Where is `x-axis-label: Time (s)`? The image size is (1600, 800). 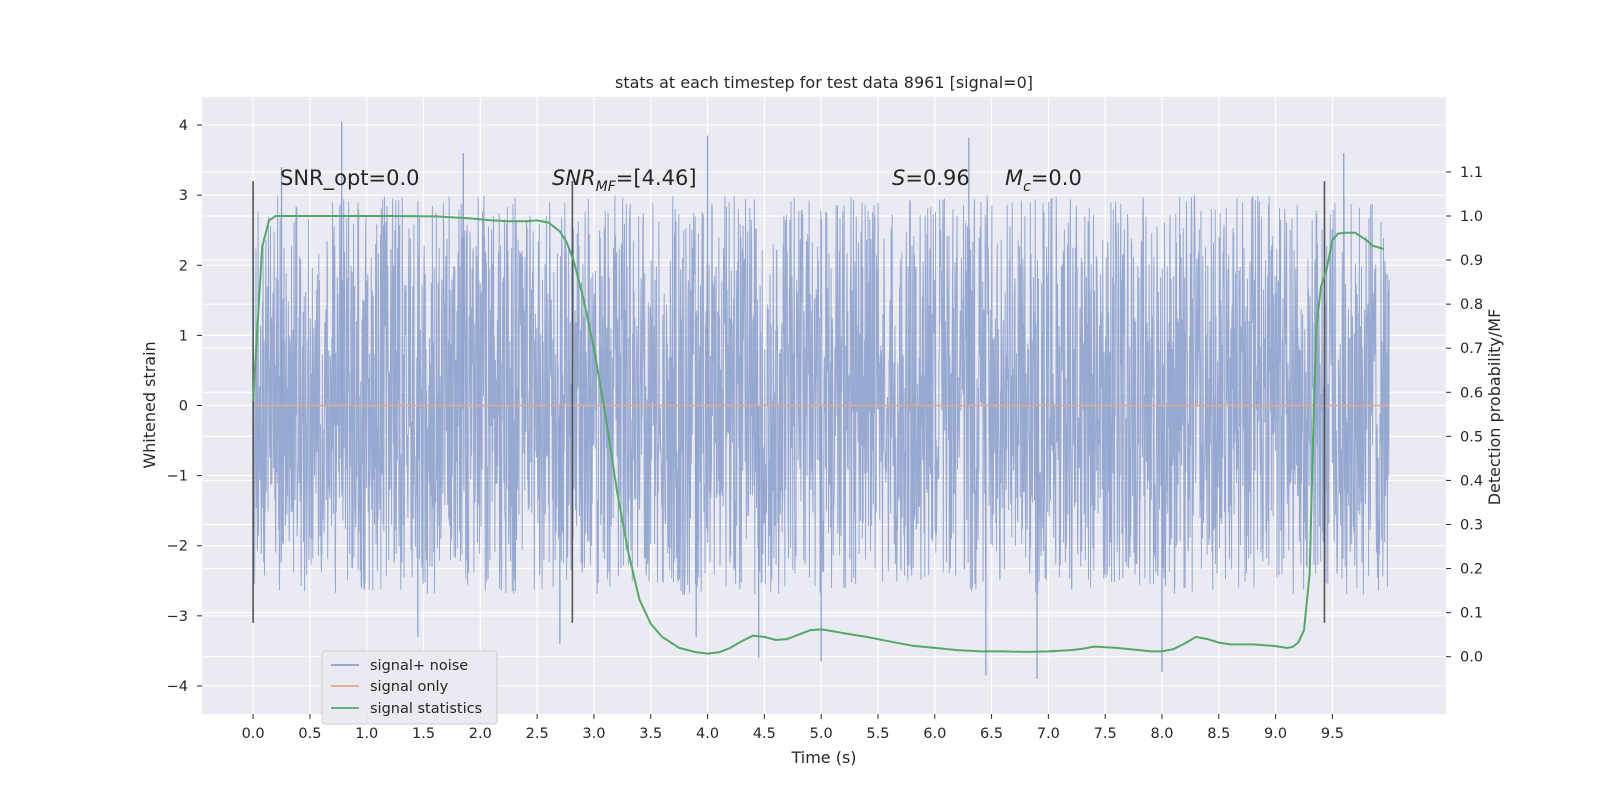 x-axis-label: Time (s) is located at coordinates (823, 757).